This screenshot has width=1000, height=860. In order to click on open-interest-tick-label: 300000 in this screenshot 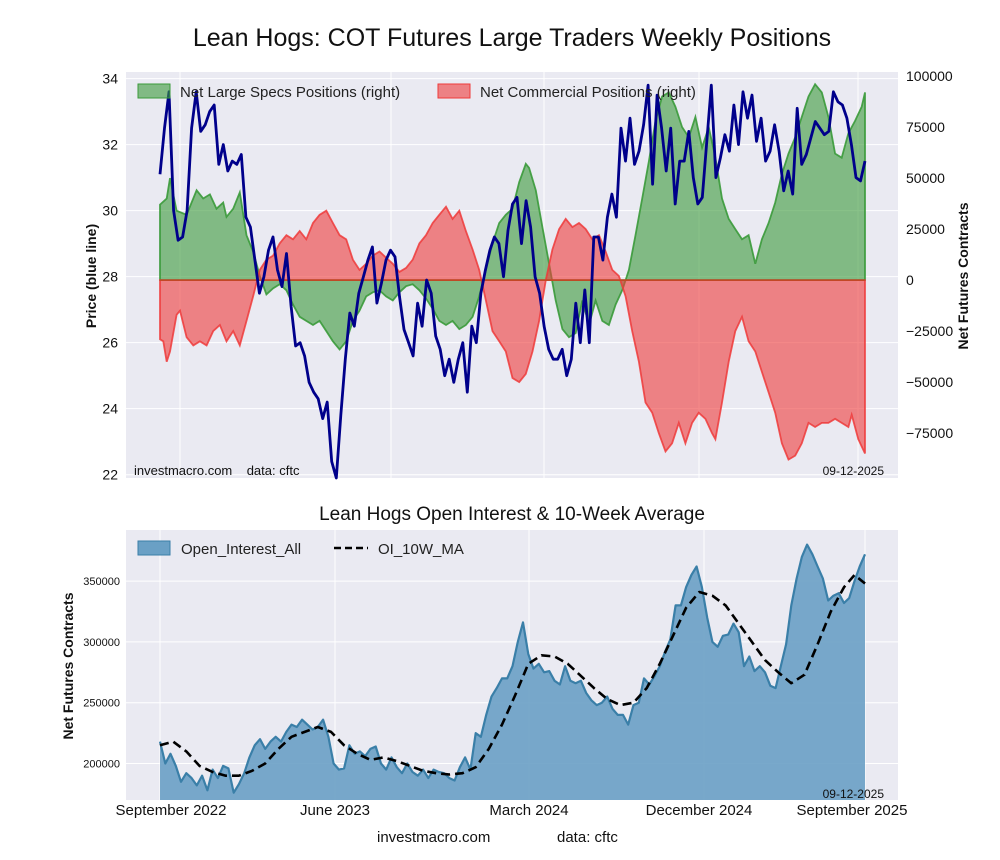, I will do `click(101, 643)`.